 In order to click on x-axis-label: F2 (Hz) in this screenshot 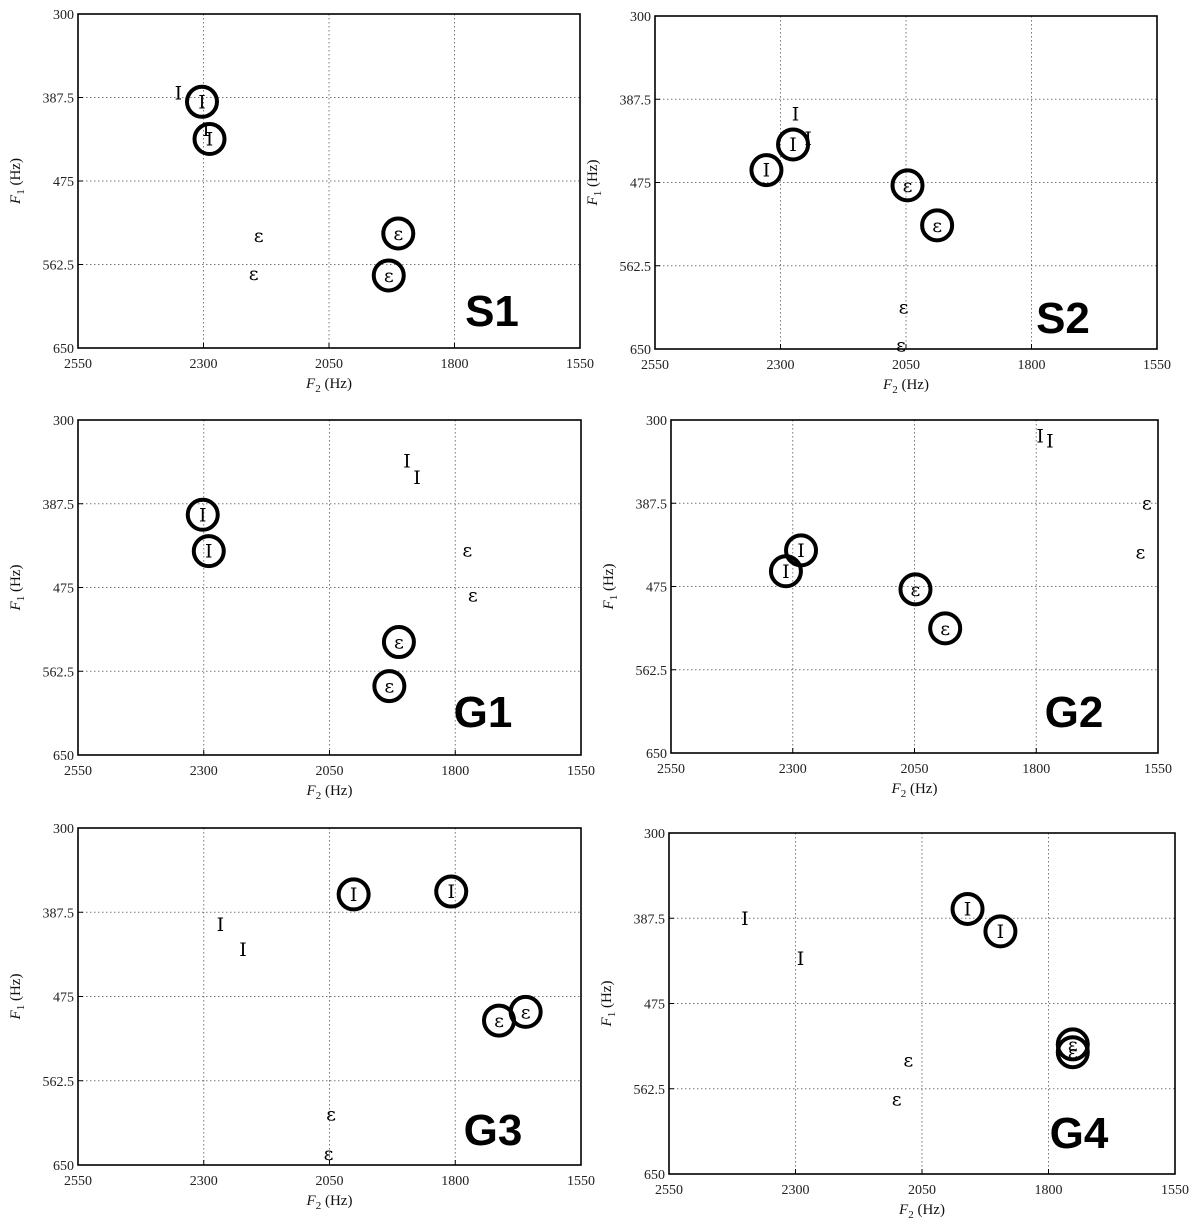, I will do `click(914, 790)`.